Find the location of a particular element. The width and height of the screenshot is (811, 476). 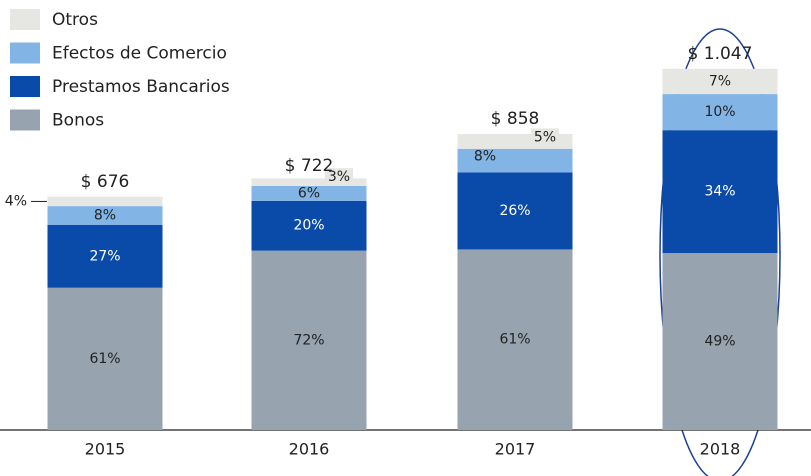

segment-label: 49% is located at coordinates (719, 342).